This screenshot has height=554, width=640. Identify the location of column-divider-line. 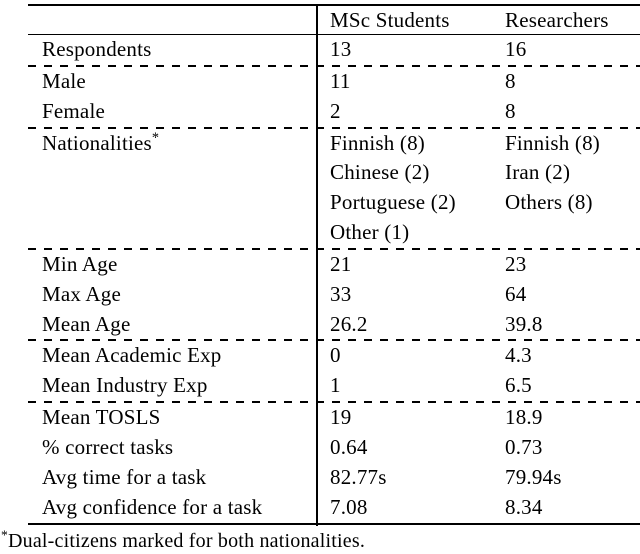
(317, 265).